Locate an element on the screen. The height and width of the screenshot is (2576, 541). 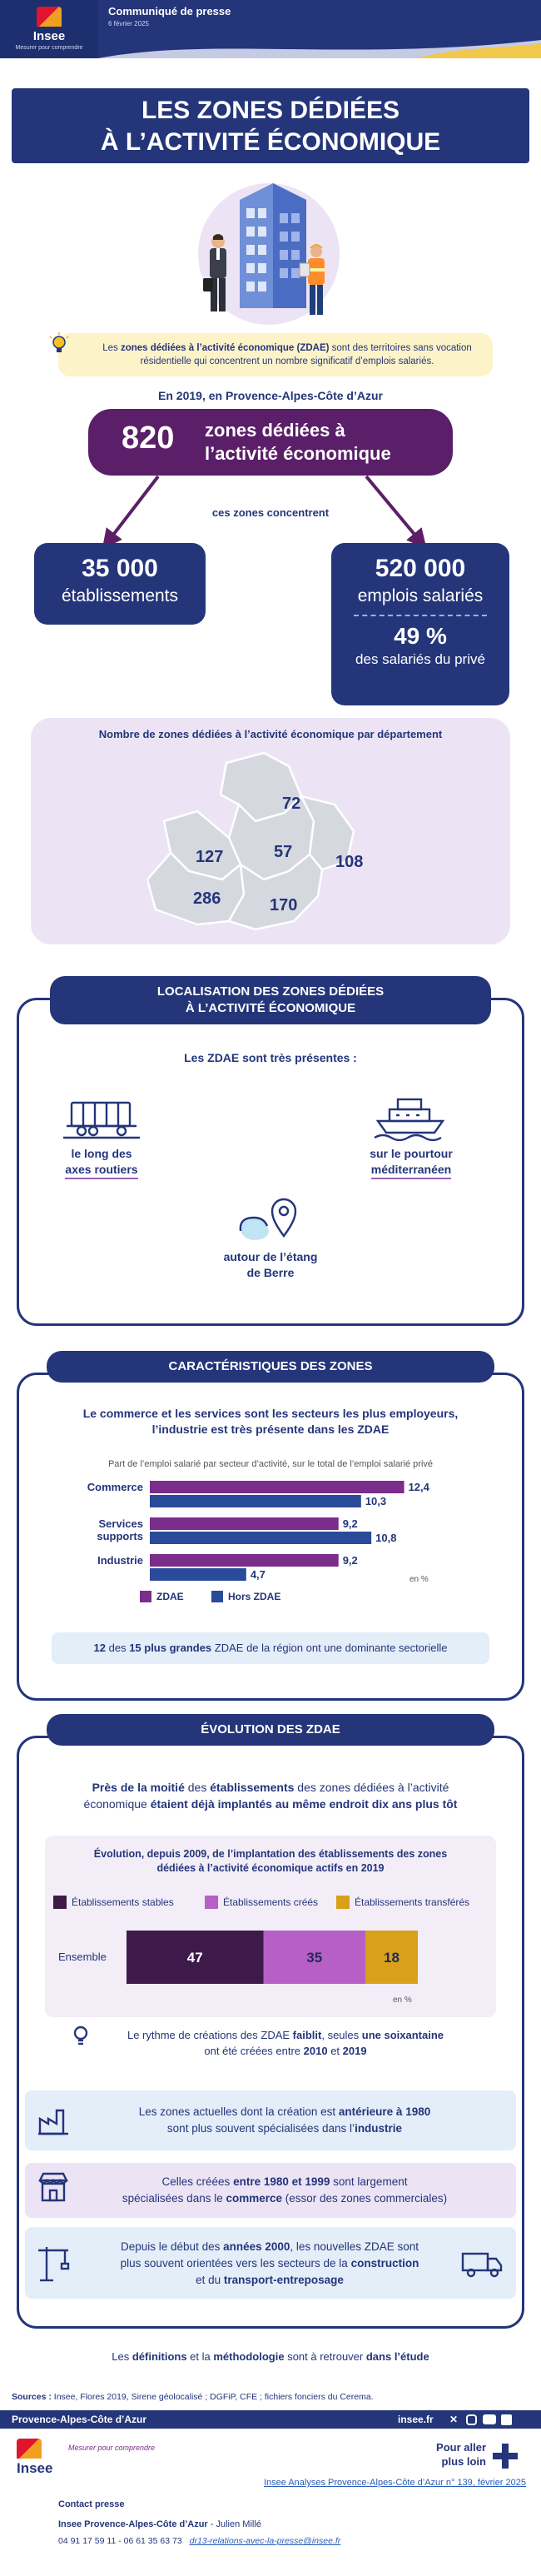
sector-value-label: 9,2 is located at coordinates (351, 1561).